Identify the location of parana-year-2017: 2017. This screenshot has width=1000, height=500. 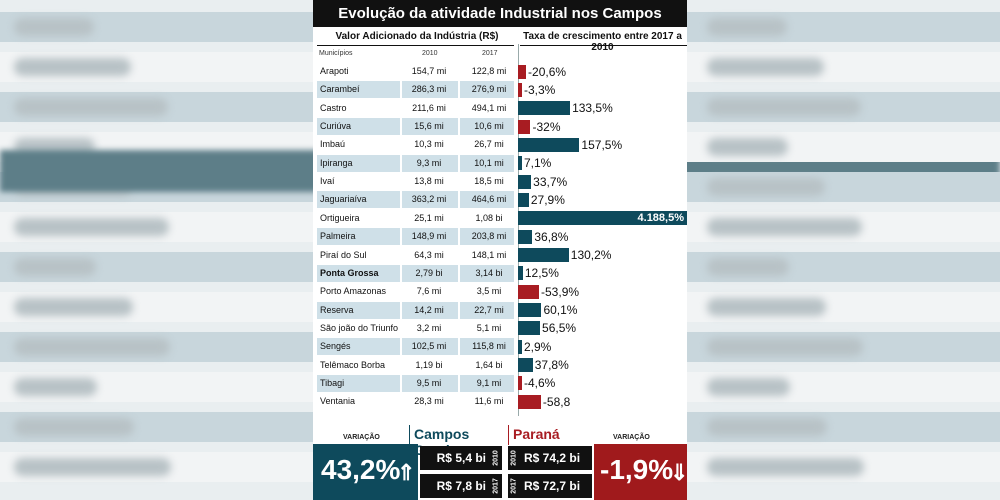
(514, 486).